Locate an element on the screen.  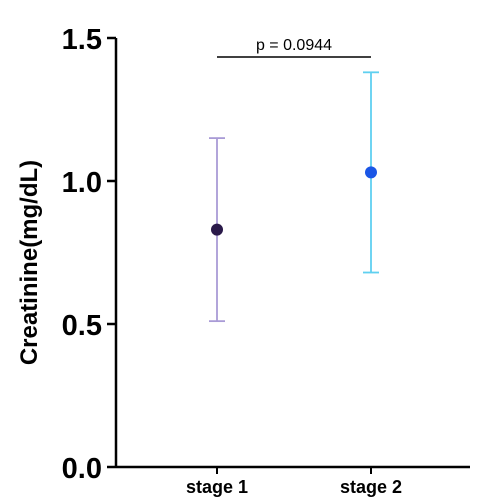
x-tick-label: stage 2 is located at coordinates (371, 487).